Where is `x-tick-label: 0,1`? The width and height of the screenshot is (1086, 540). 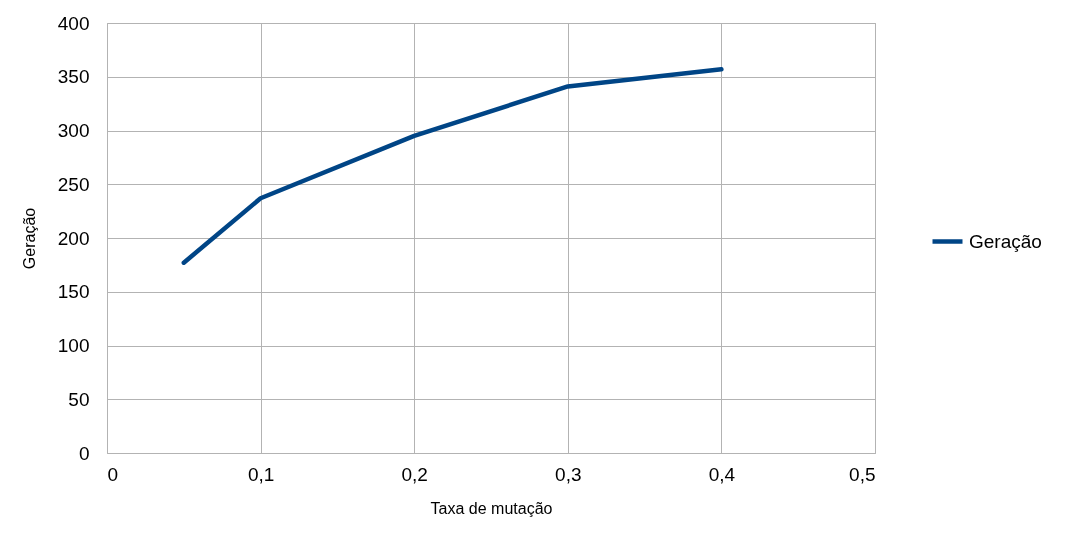 x-tick-label: 0,1 is located at coordinates (261, 474).